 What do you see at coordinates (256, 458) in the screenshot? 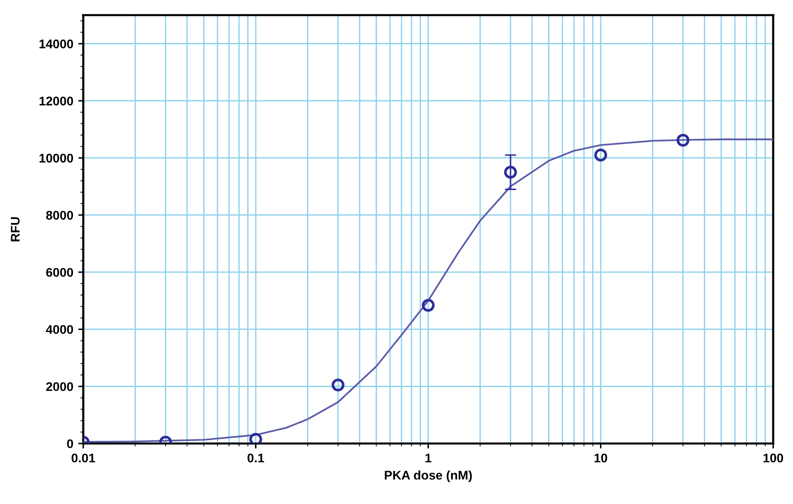
I see `x-tick-label: 0.1` at bounding box center [256, 458].